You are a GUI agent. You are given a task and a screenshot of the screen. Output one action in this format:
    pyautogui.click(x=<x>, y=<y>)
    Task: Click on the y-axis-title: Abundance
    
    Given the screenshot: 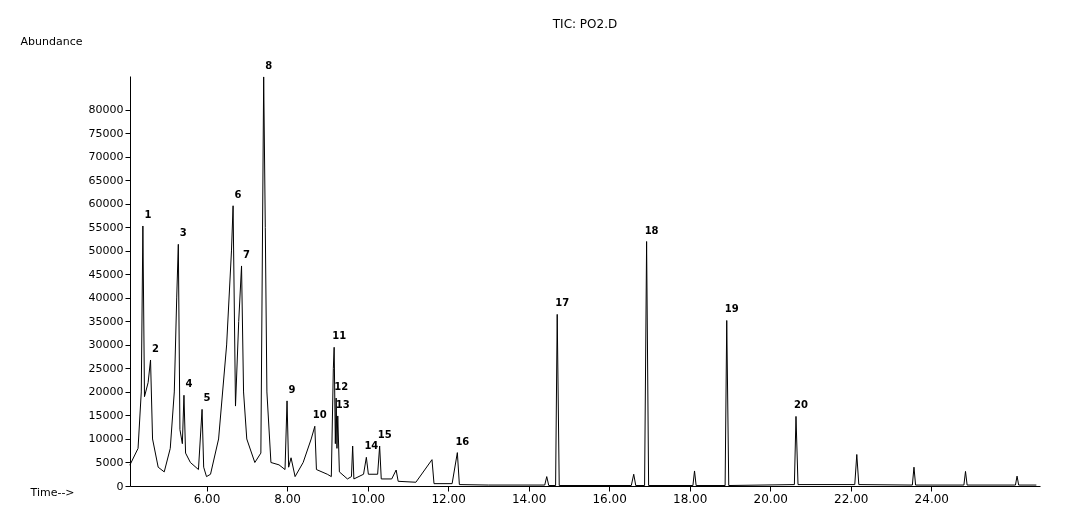 What is the action you would take?
    pyautogui.click(x=51, y=41)
    